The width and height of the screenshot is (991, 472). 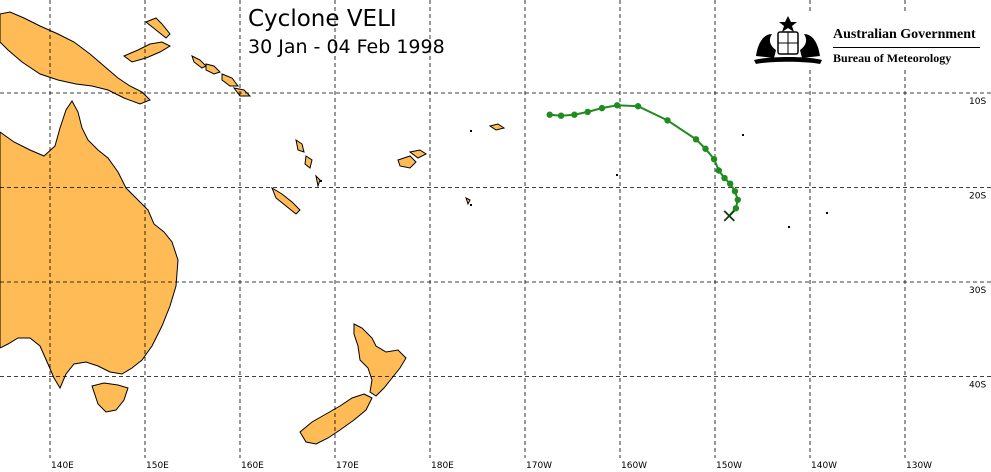 I want to click on new-zealand-north-island, so click(x=380, y=360).